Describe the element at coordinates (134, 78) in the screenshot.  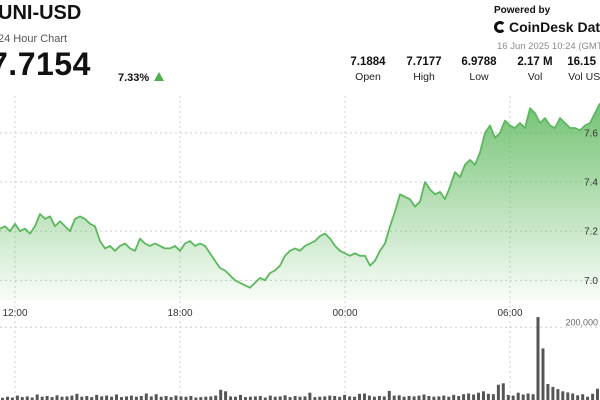
I see `price-change-percent: 7.33%` at that location.